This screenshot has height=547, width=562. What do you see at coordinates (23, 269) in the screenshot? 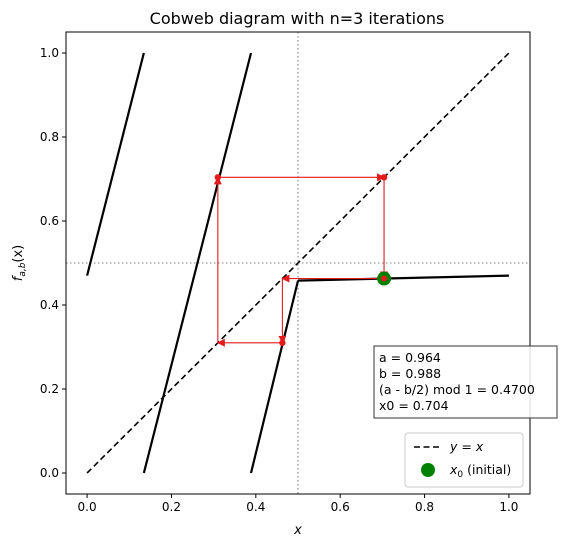
I see `y-axis-label-subscript: a,b` at bounding box center [23, 269].